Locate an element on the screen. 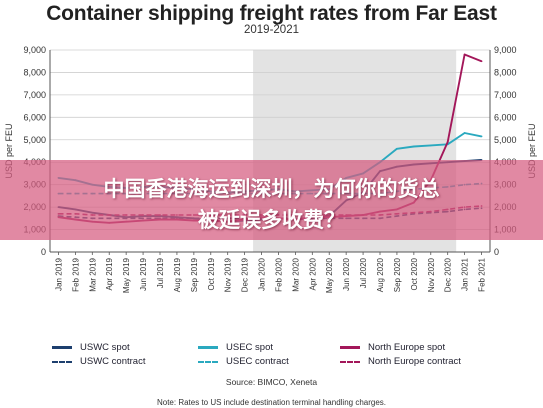 Image resolution: width=543 pixels, height=408 pixels. x-tick-label: Feb 2020 is located at coordinates (278, 274).